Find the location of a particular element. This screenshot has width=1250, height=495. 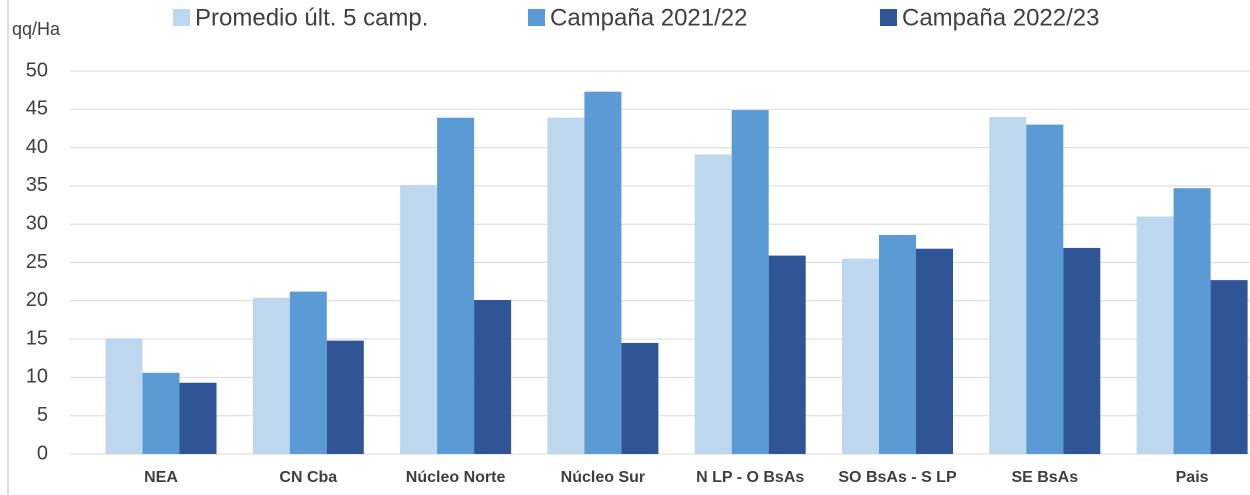

y-tick-label: 40 is located at coordinates (37, 147).